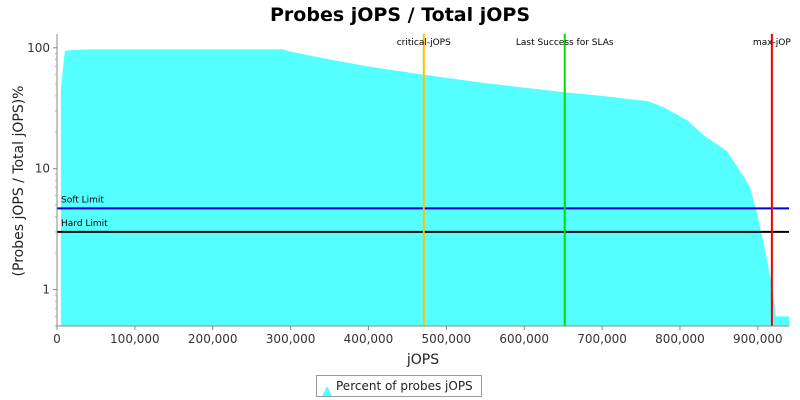 The image size is (800, 400). What do you see at coordinates (135, 339) in the screenshot?
I see `x-tick-label: 100,000` at bounding box center [135, 339].